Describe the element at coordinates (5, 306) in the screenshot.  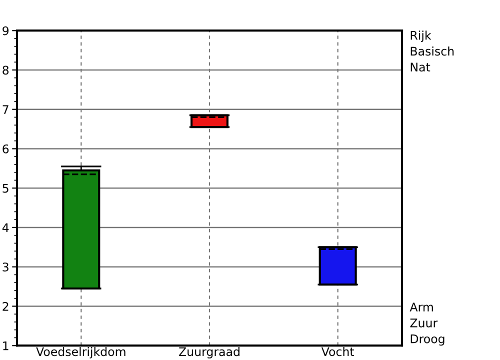
I see `y-tick-label: 2` at that location.